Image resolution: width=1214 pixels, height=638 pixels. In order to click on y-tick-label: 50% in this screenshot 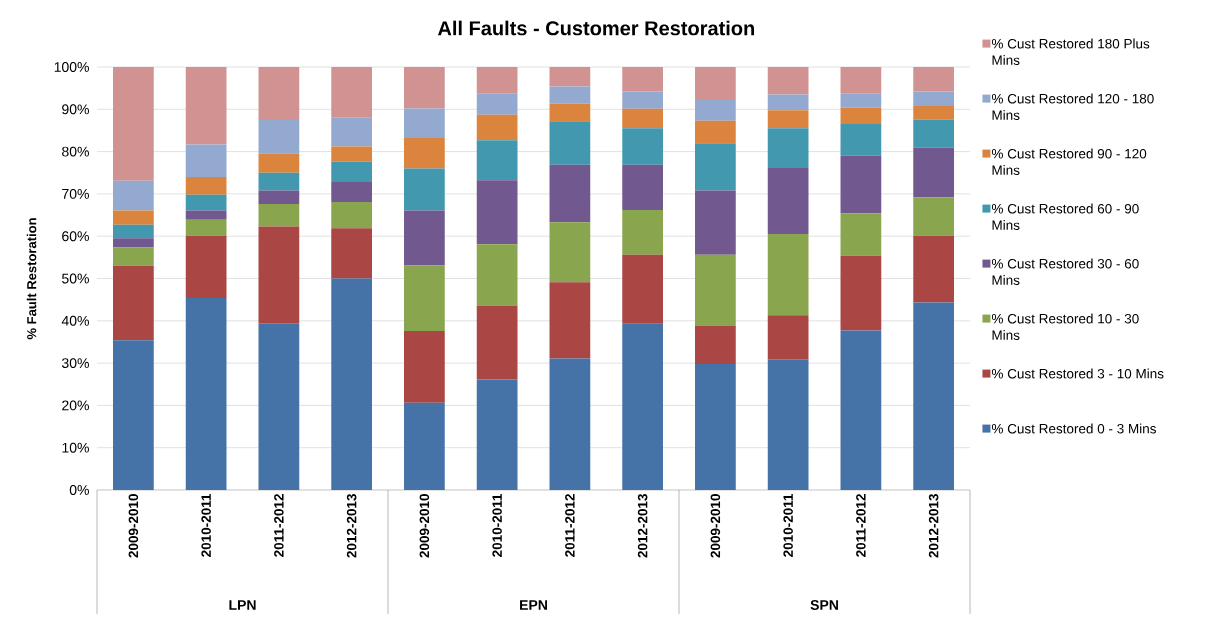, I will do `click(75, 278)`.